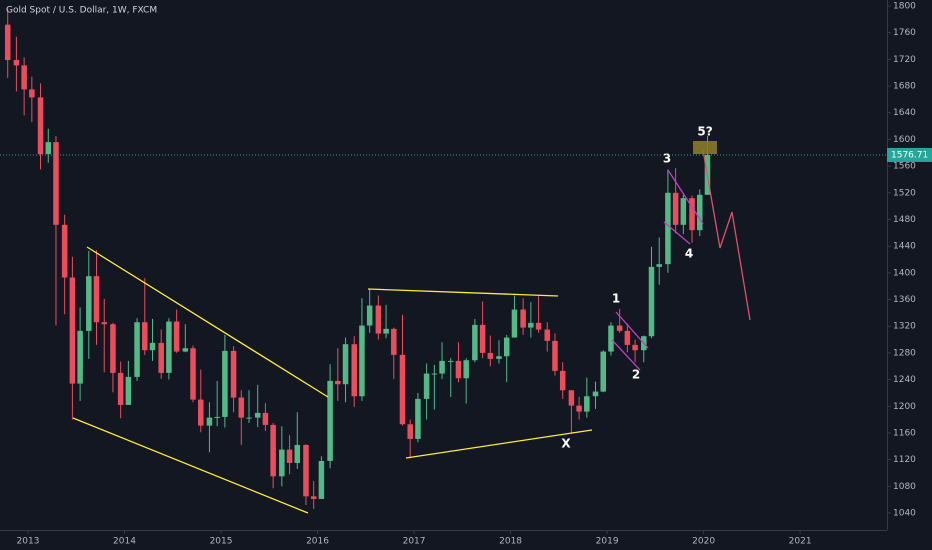 The image size is (932, 550). What do you see at coordinates (317, 542) in the screenshot?
I see `x-tick-label: 2016` at bounding box center [317, 542].